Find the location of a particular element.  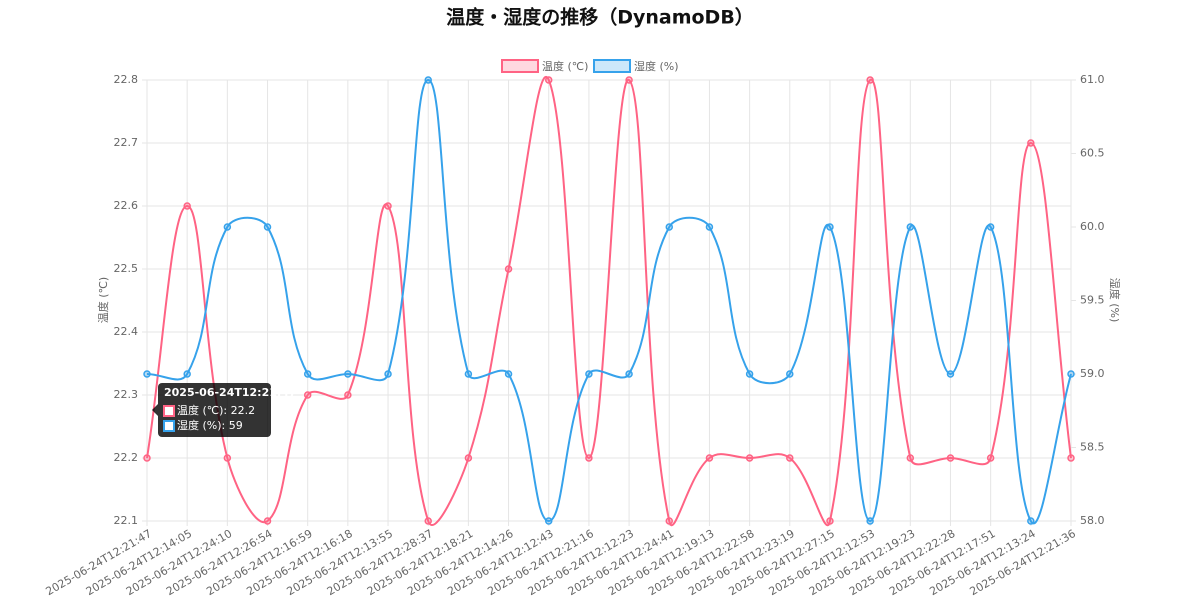

tooltip-title: 2025-06-24T12:21:47 is located at coordinates (230, 392).